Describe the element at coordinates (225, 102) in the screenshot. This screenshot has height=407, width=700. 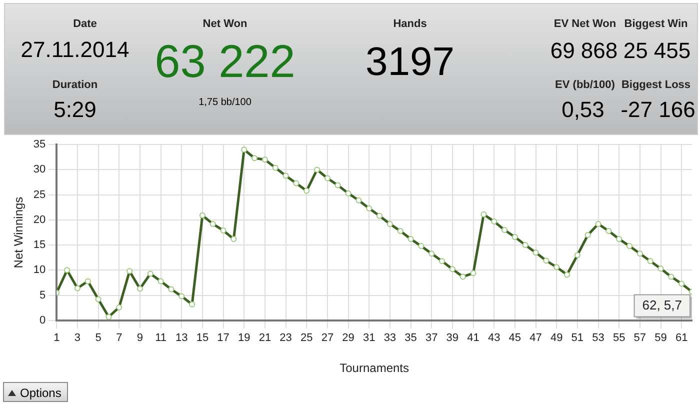
I see `text: 1,75 bb/100` at that location.